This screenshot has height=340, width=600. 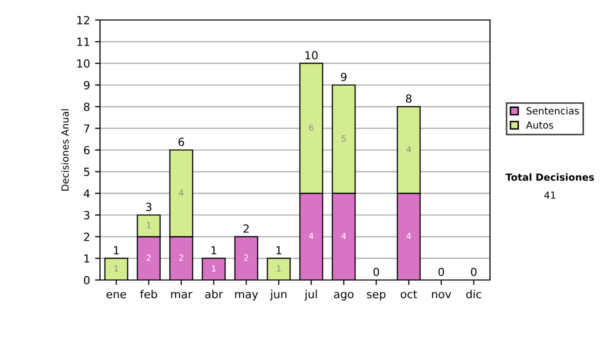 I want to click on x-tick-label: jul, so click(x=310, y=295).